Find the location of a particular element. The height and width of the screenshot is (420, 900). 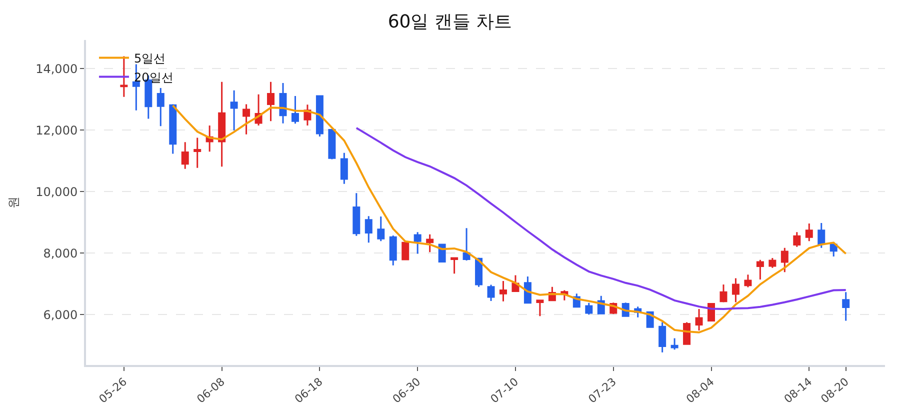

legend-label: 5일선 is located at coordinates (150, 58).